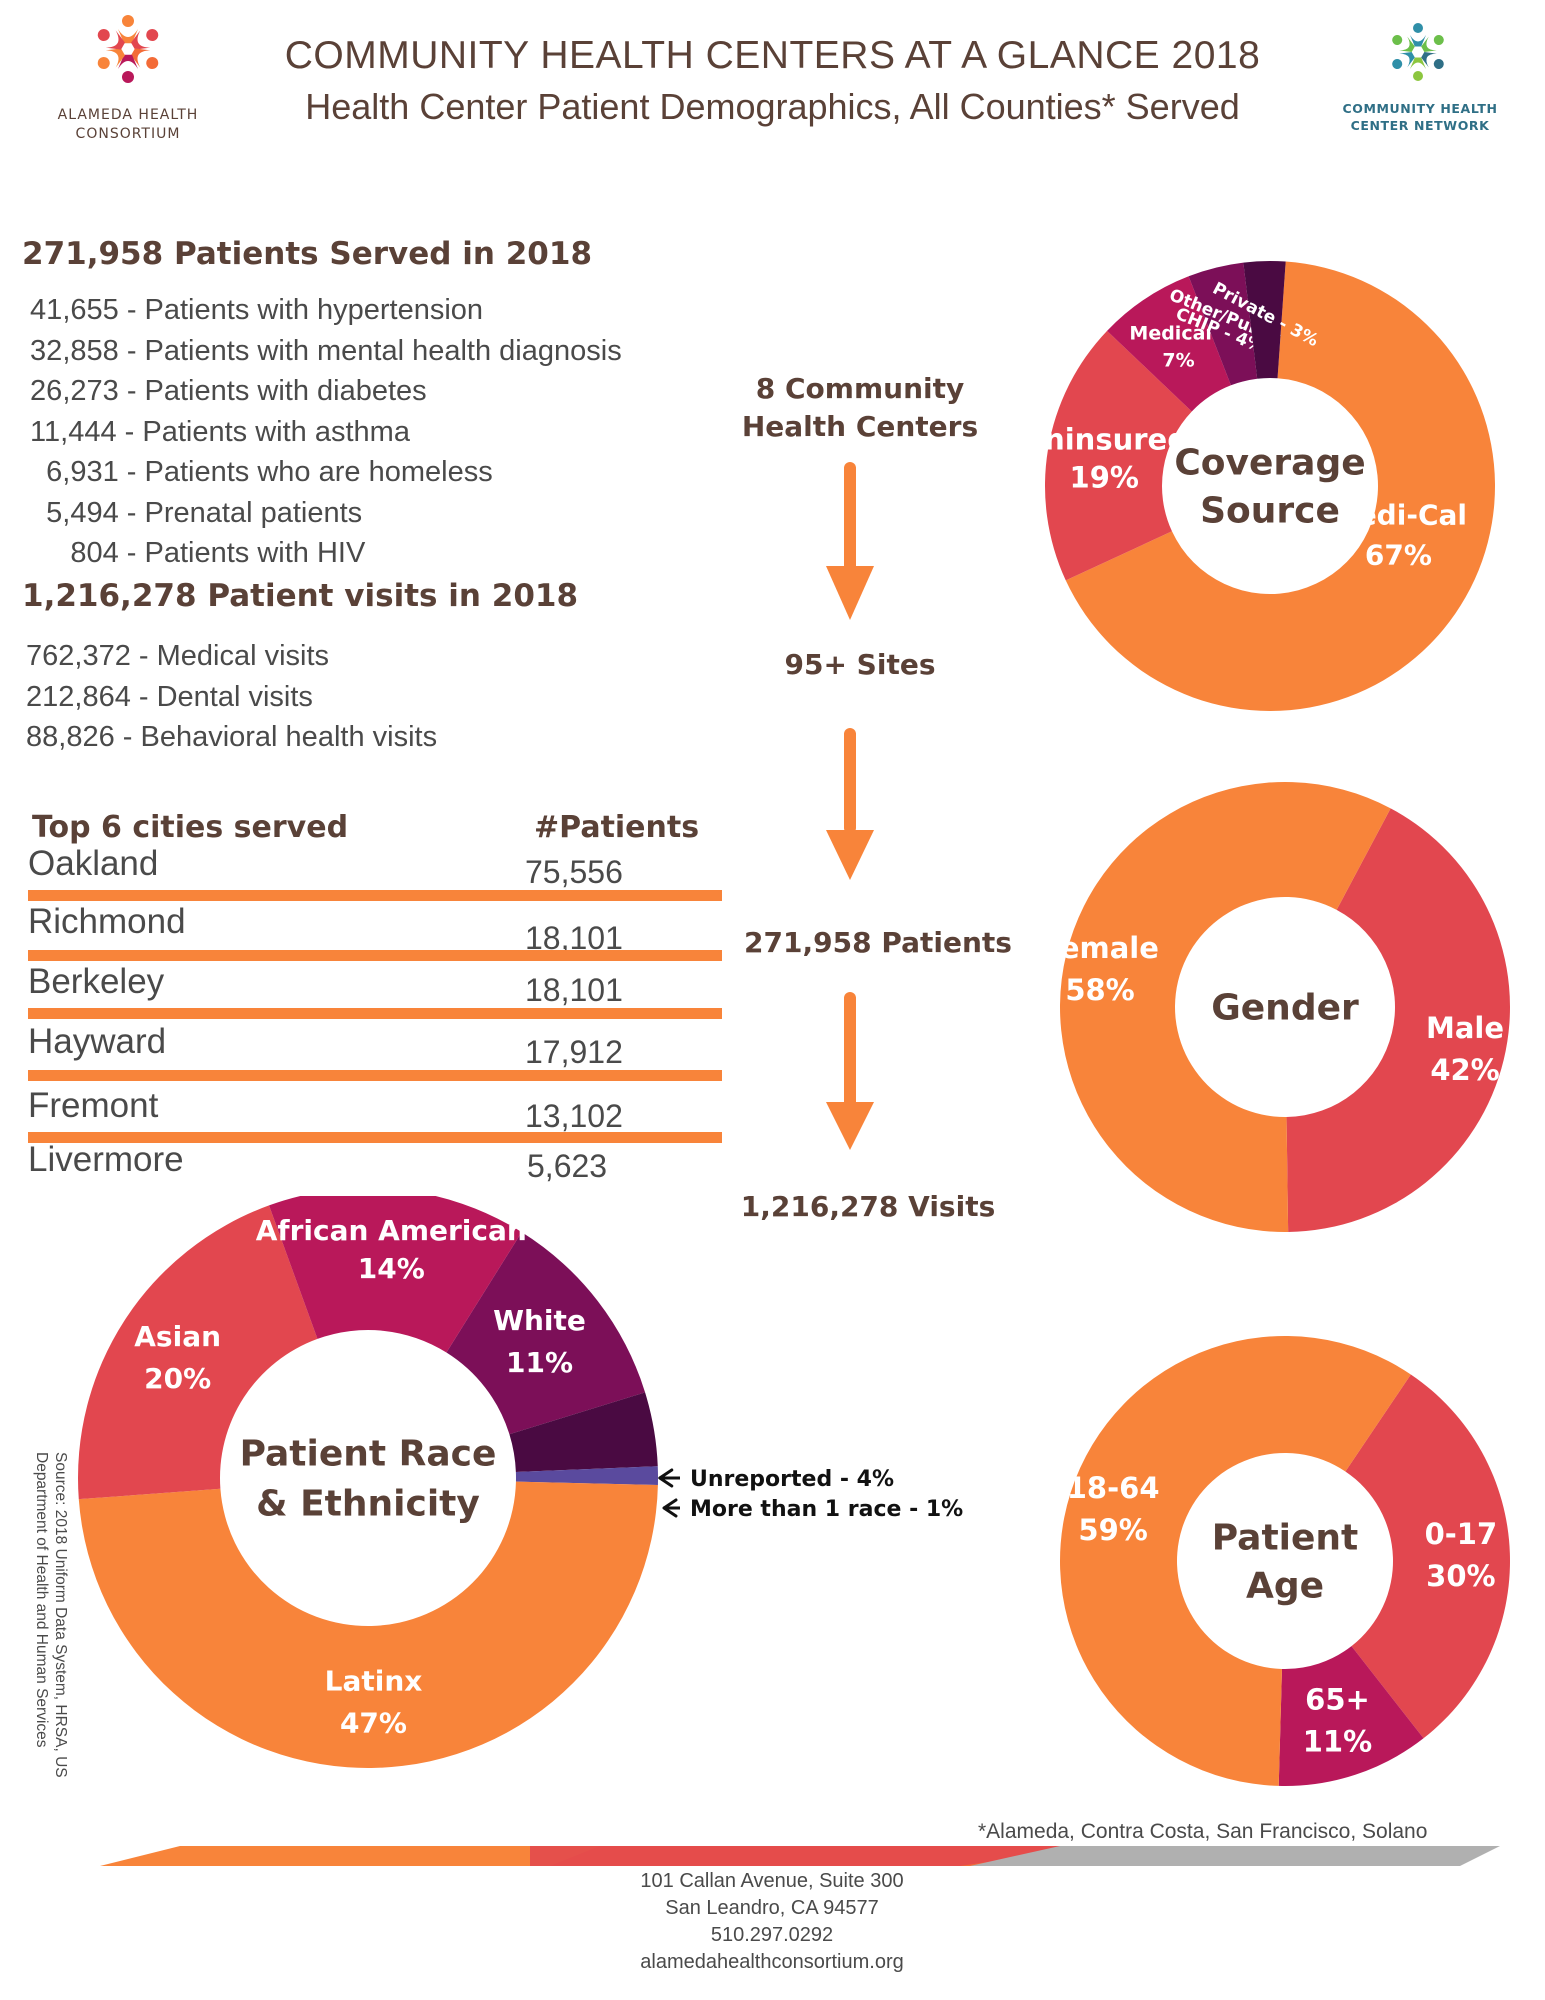 The image size is (1545, 2000). I want to click on address-line: San Leandro, CA 94577, so click(772, 1908).